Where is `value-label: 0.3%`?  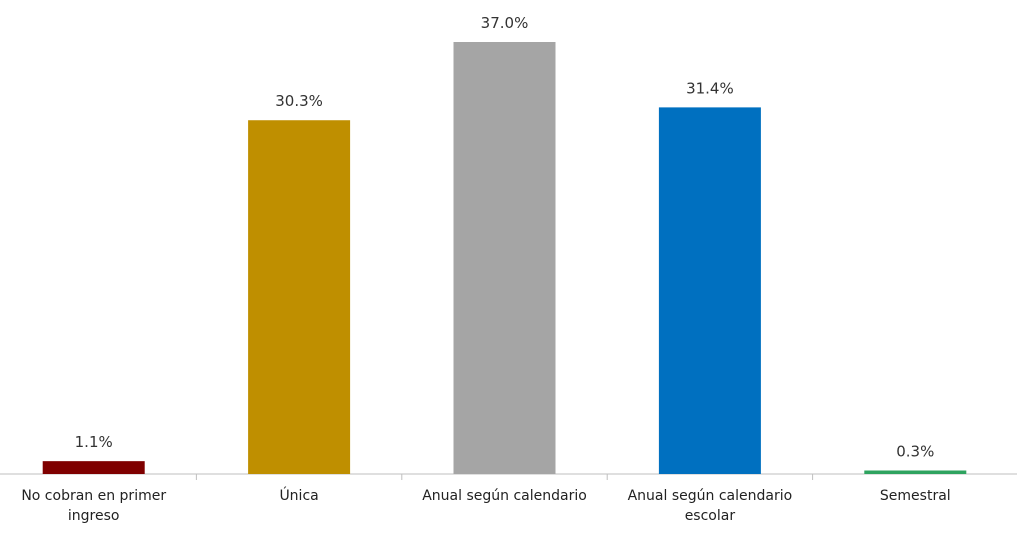 value-label: 0.3% is located at coordinates (915, 451).